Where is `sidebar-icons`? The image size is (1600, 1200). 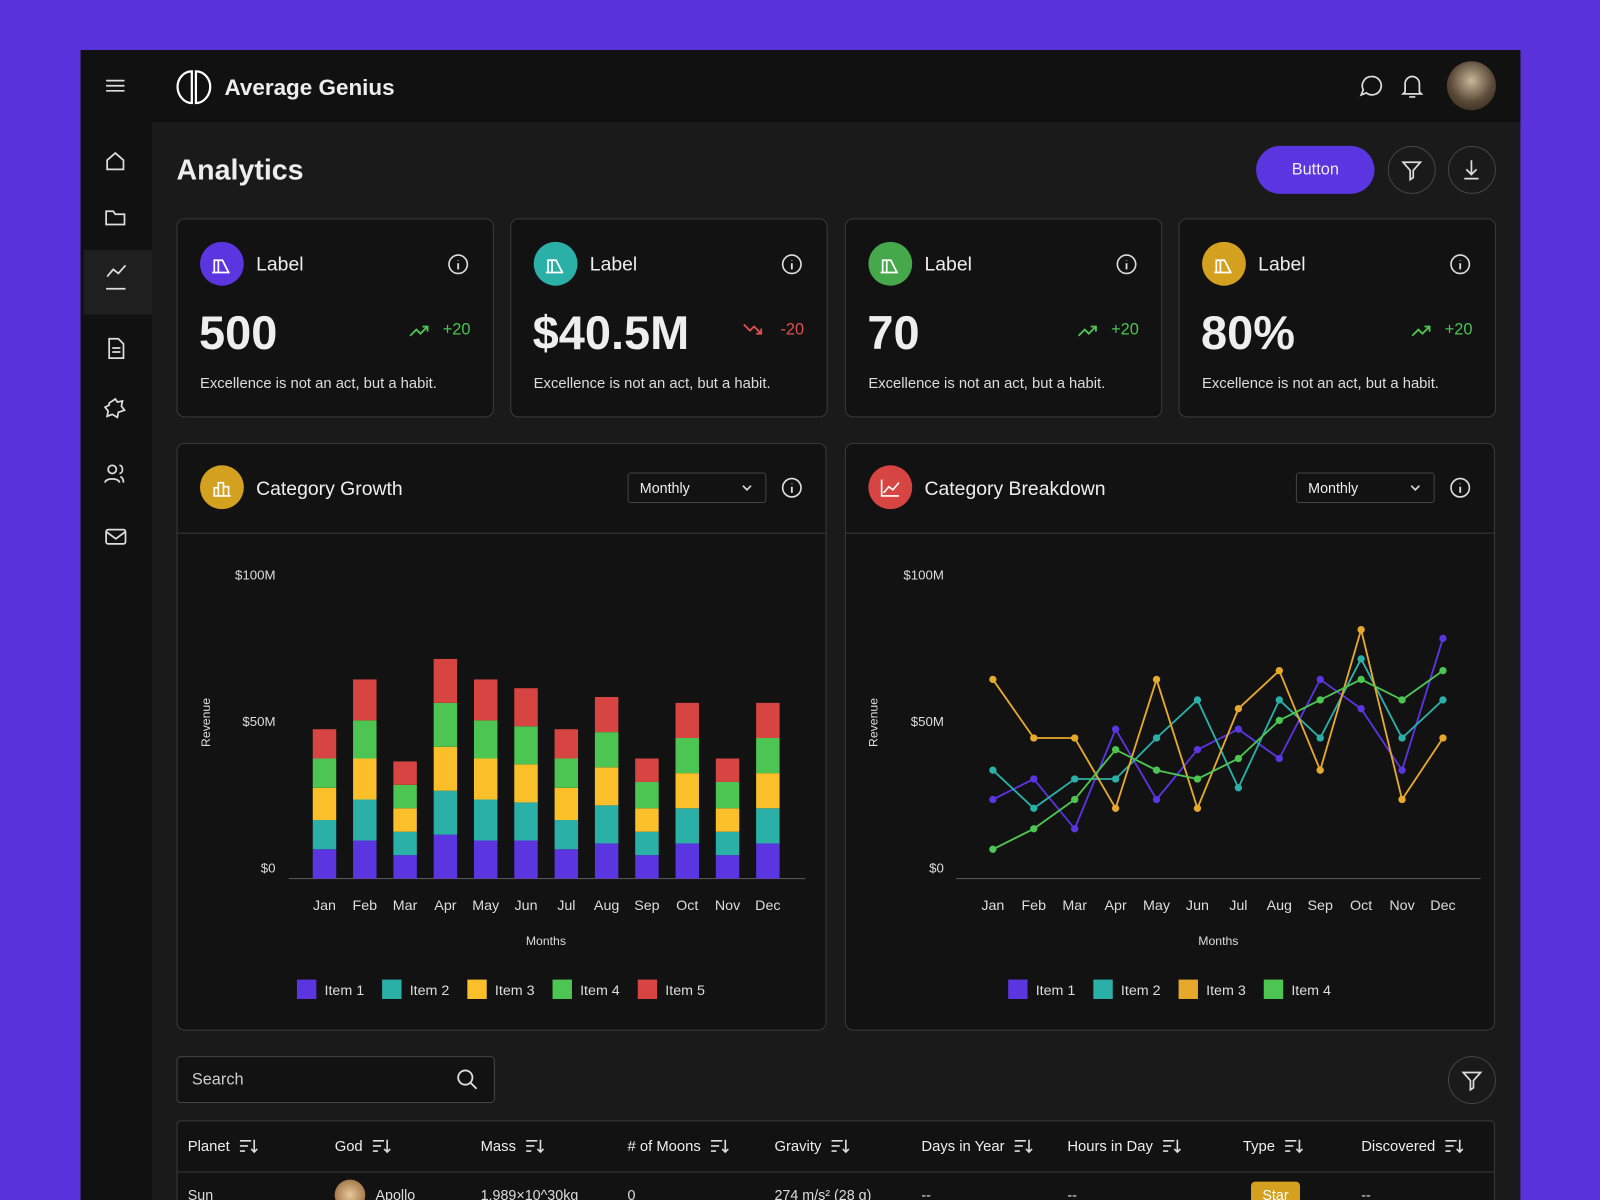
sidebar-icons is located at coordinates (116, 305).